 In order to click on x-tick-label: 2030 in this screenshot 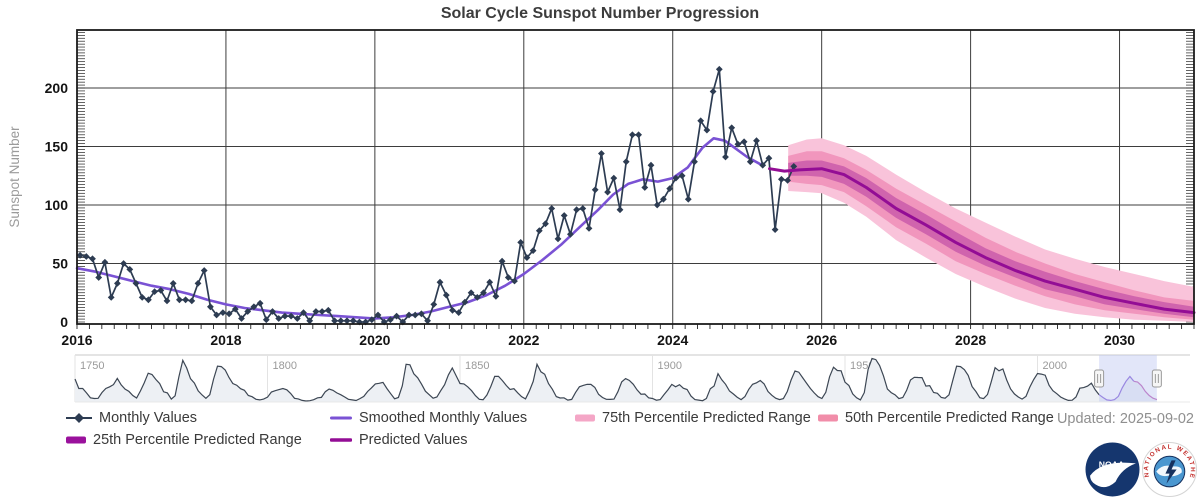, I will do `click(1119, 340)`.